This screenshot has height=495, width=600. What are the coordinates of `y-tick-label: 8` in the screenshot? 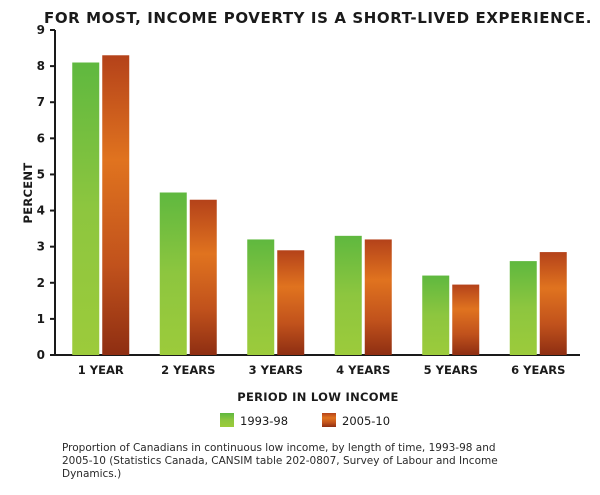 It's located at (41, 66).